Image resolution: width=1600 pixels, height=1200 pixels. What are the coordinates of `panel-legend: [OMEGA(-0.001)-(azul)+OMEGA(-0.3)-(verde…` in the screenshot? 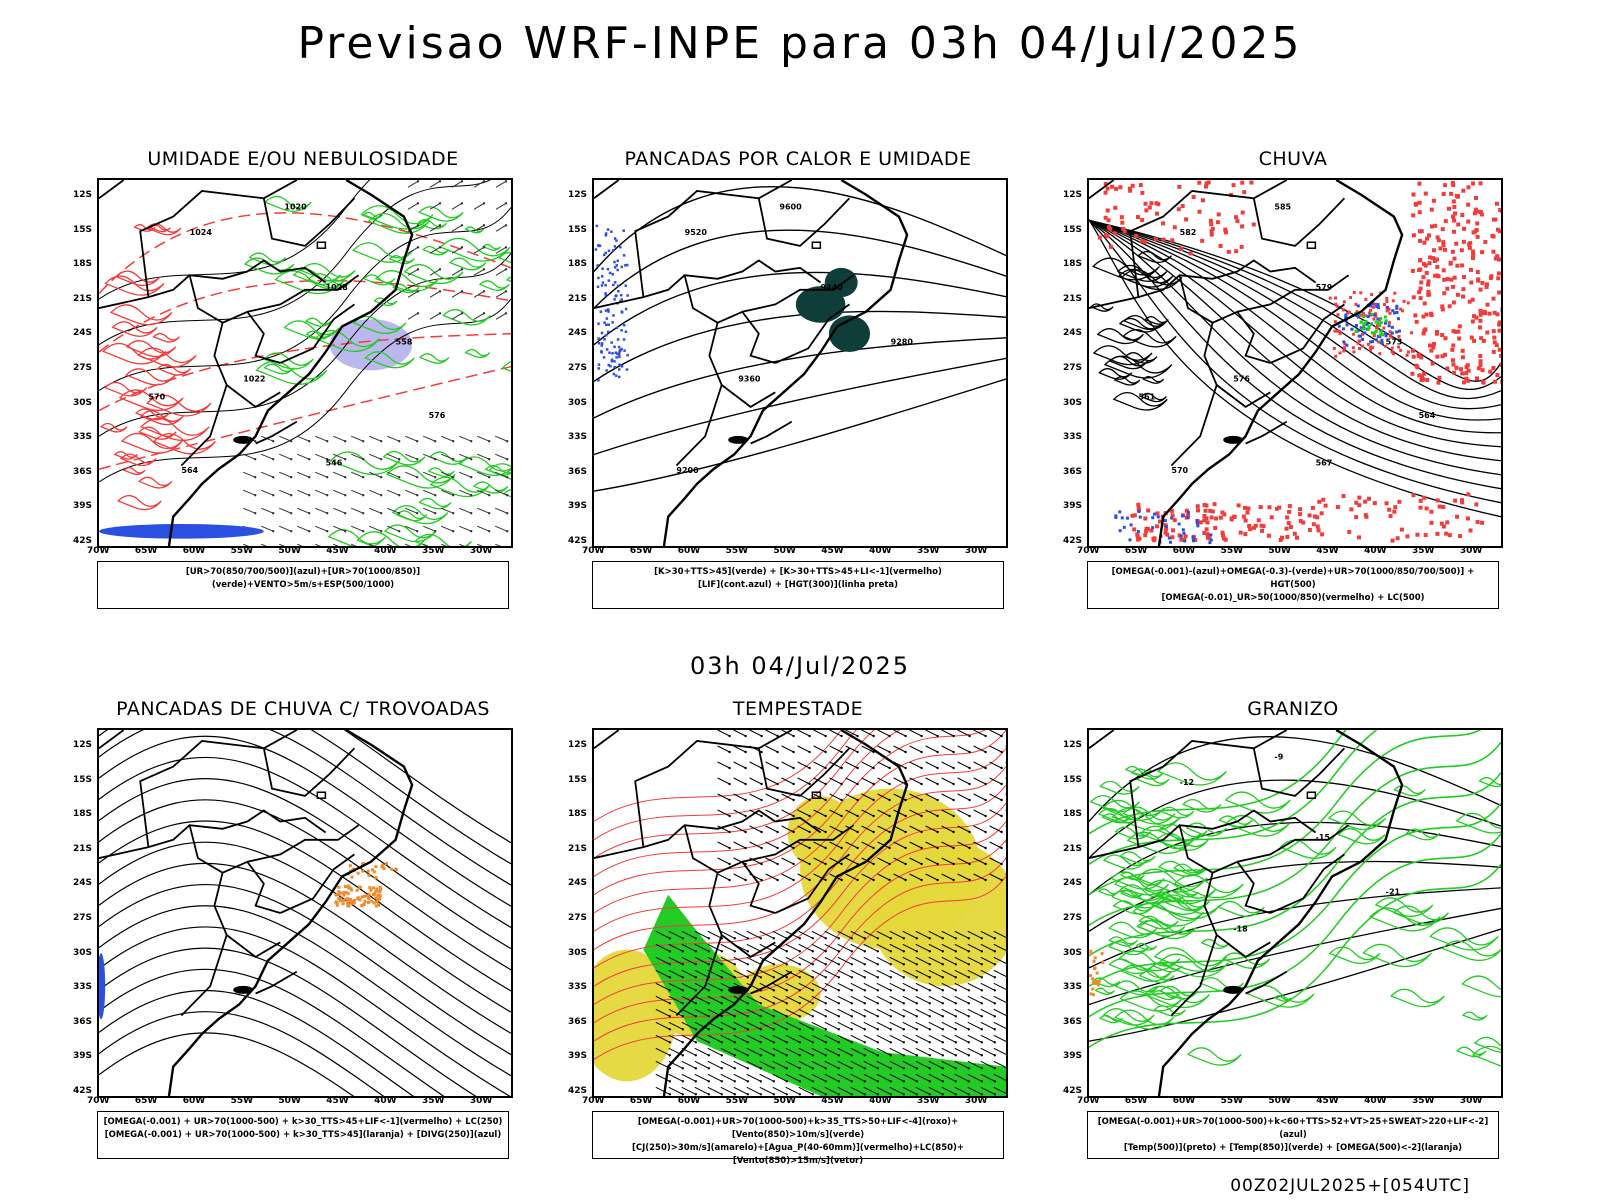 It's located at (1293, 585).